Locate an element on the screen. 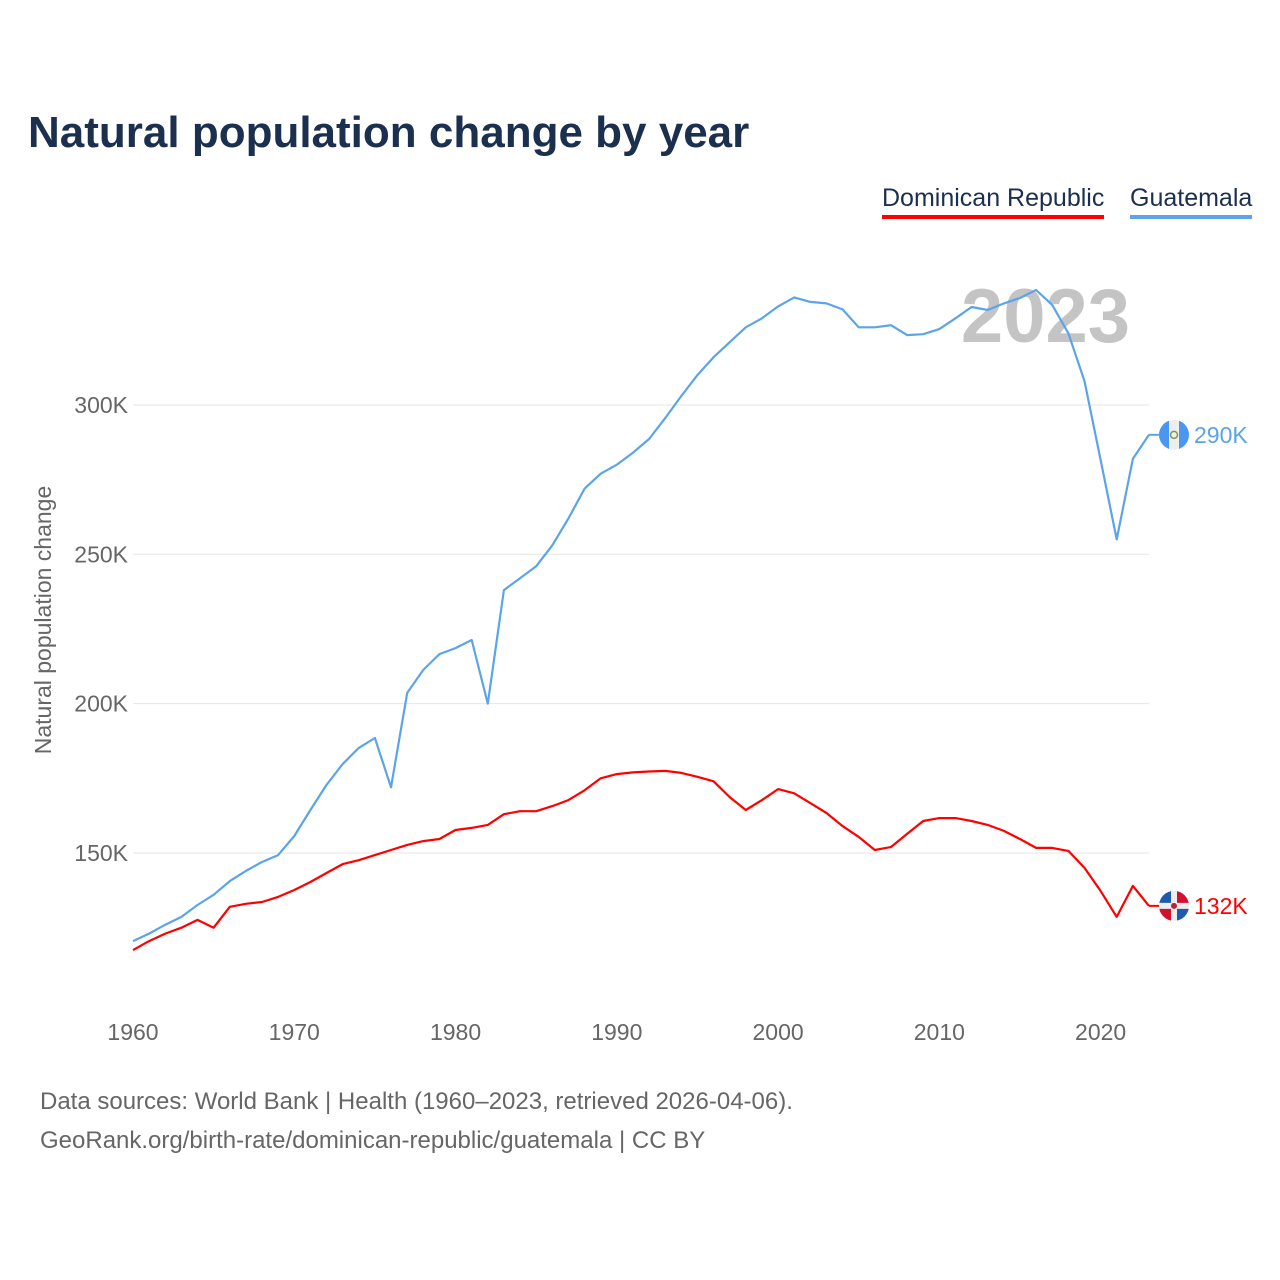 The height and width of the screenshot is (1280, 1280). y-tick-label: 250K is located at coordinates (101, 554).